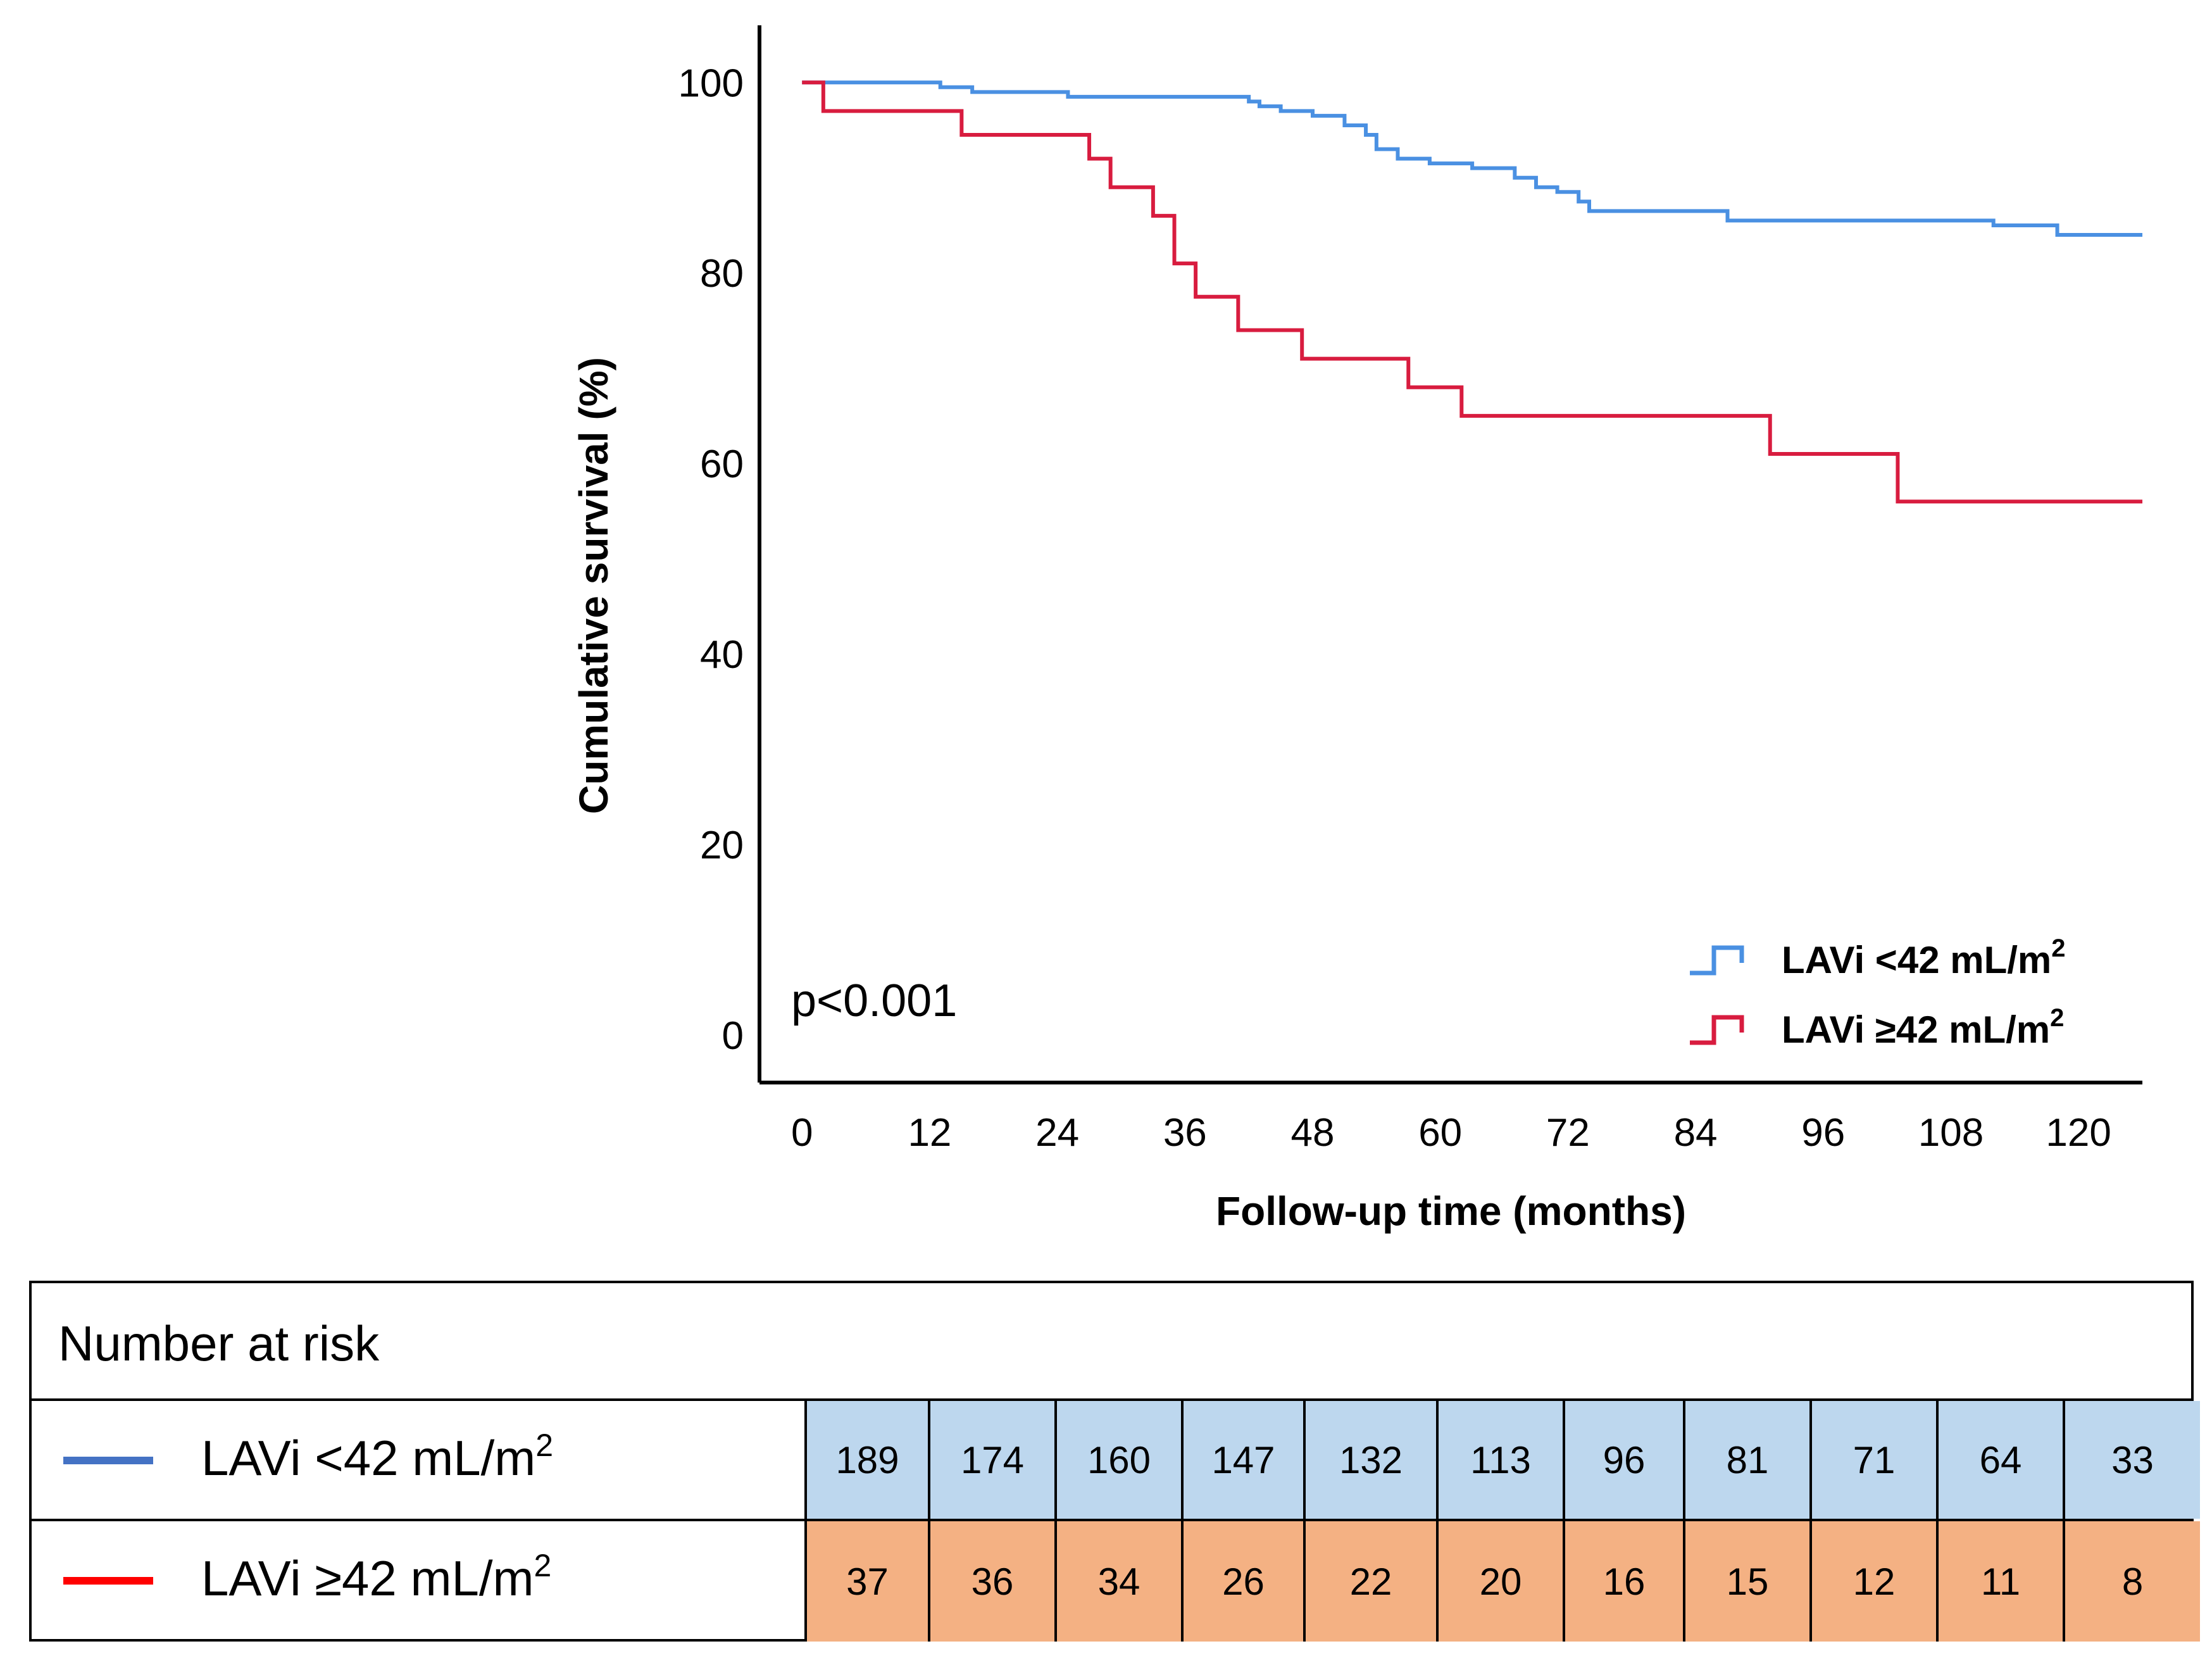  What do you see at coordinates (108, 1460) in the screenshot?
I see `legend-line-lavi-low` at bounding box center [108, 1460].